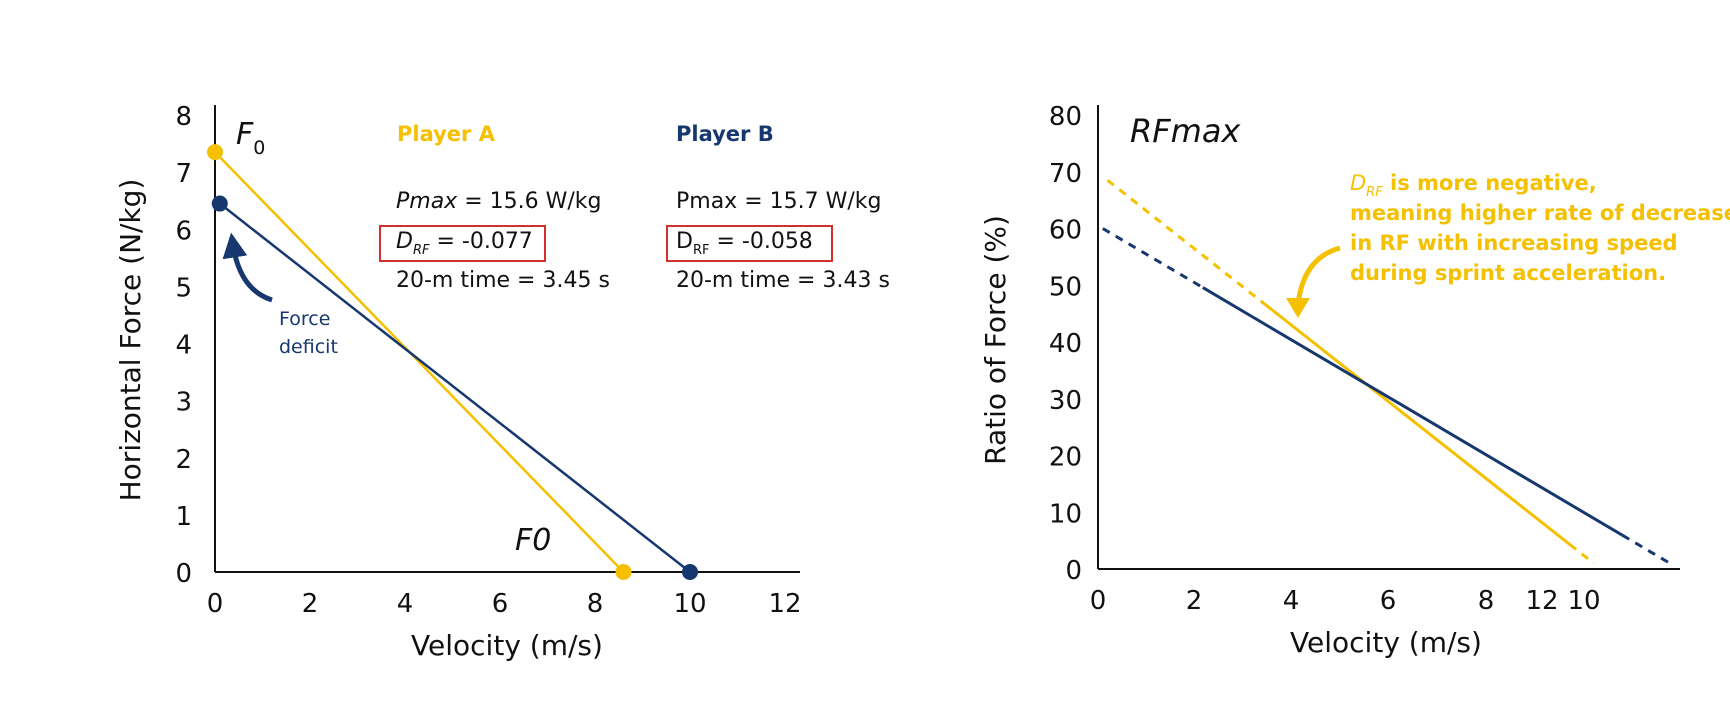  I want to click on player-b-fv-line, so click(454, 387).